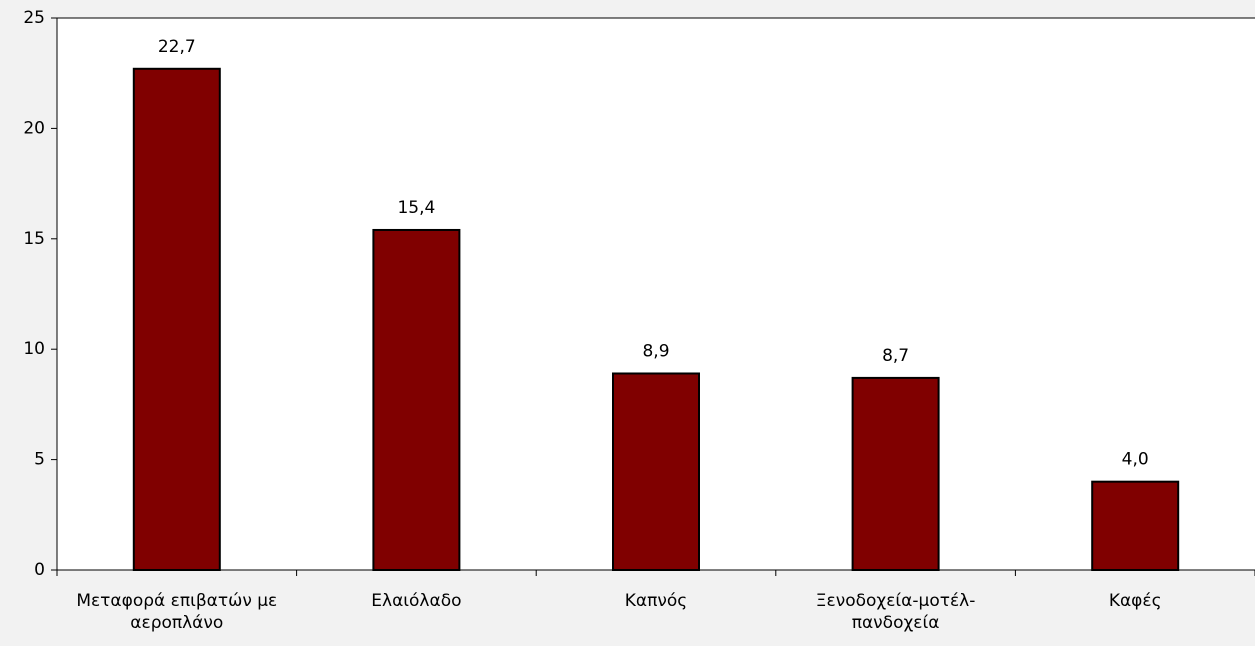  I want to click on x-tick-label: Ελαιόλαδο, so click(416, 601).